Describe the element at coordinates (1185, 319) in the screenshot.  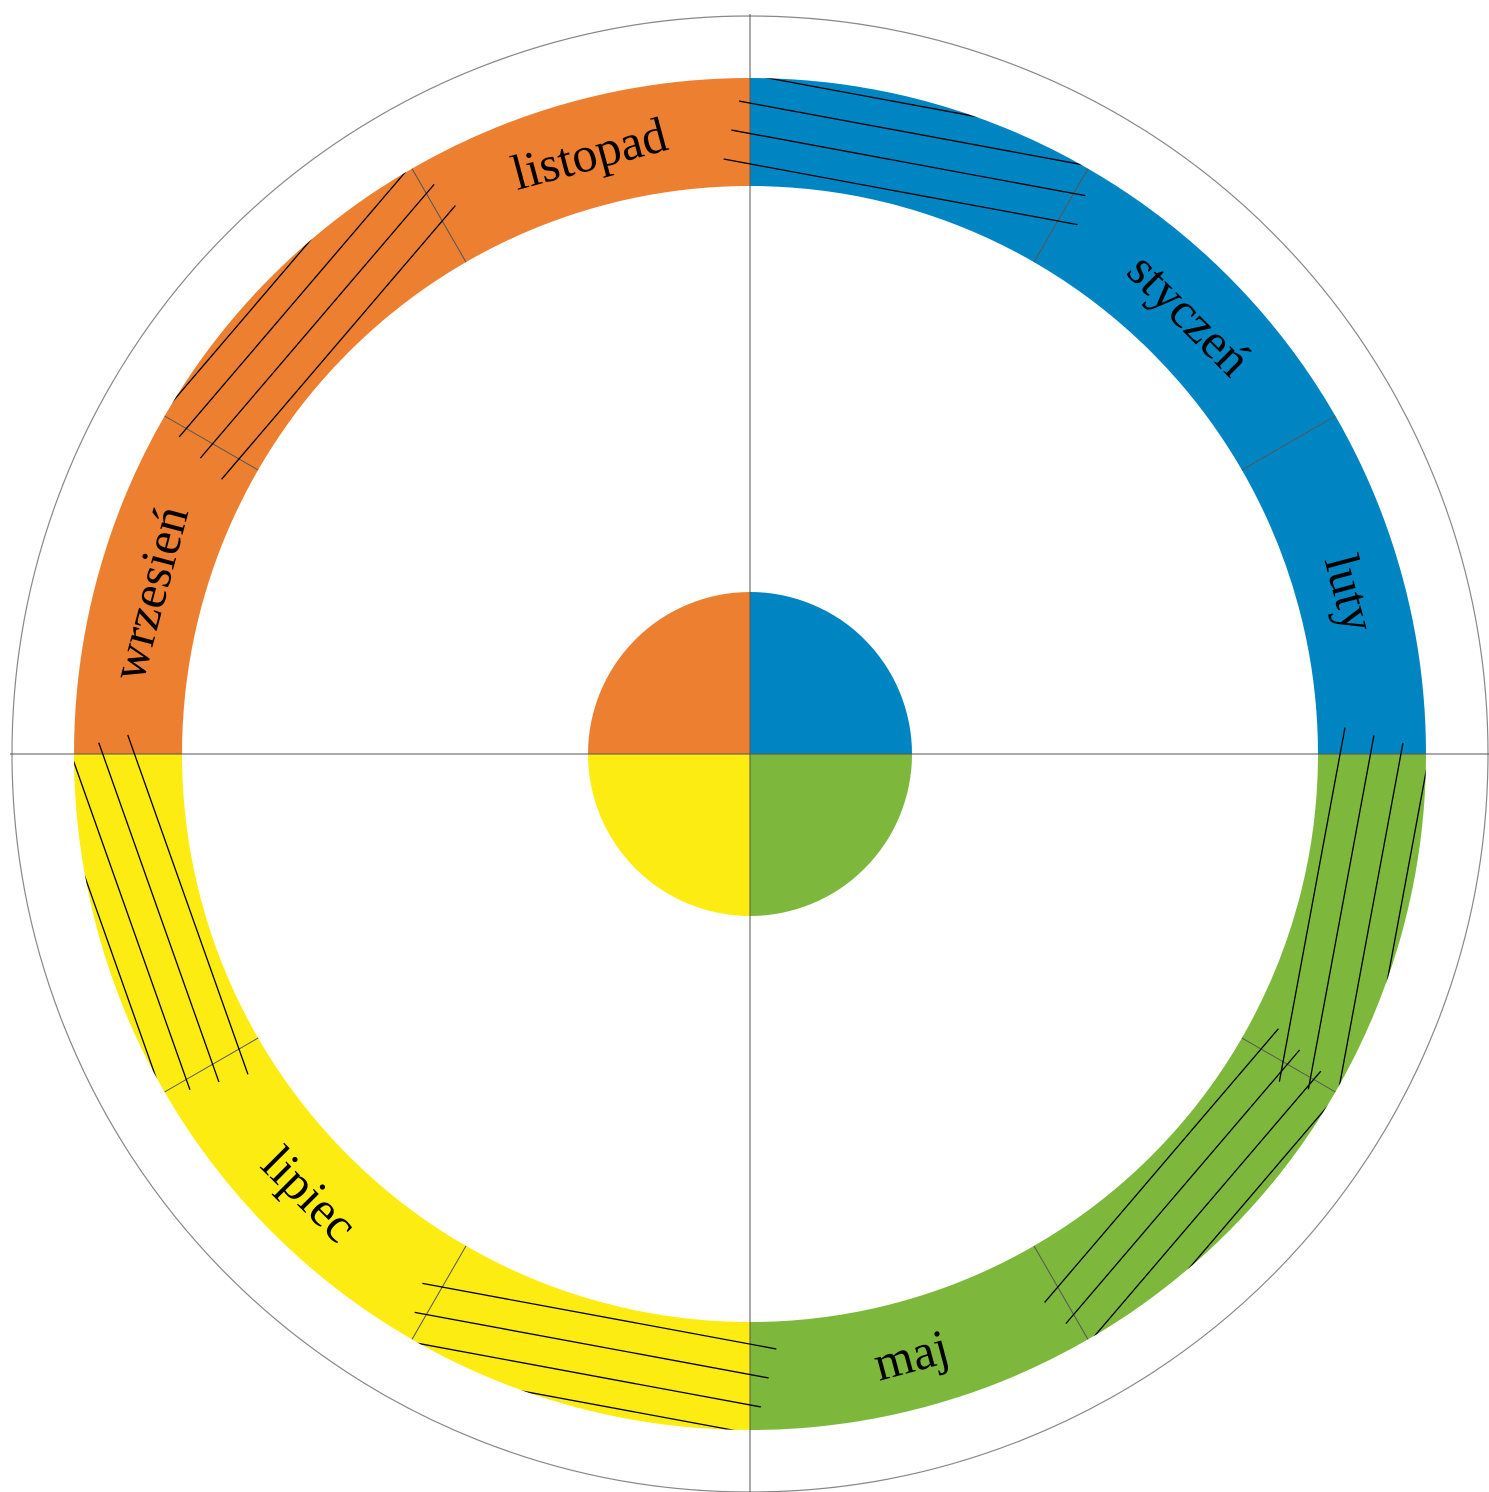
I see `segment-jan` at that location.